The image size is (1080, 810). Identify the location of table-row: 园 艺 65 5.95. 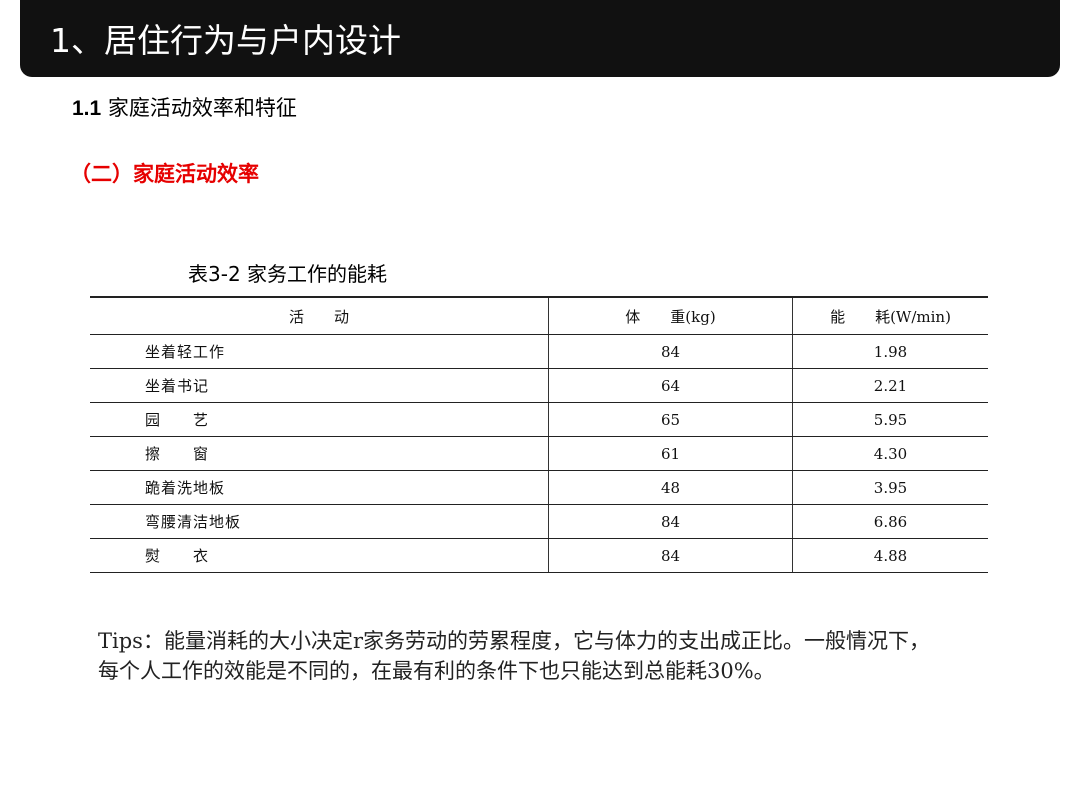
(539, 419).